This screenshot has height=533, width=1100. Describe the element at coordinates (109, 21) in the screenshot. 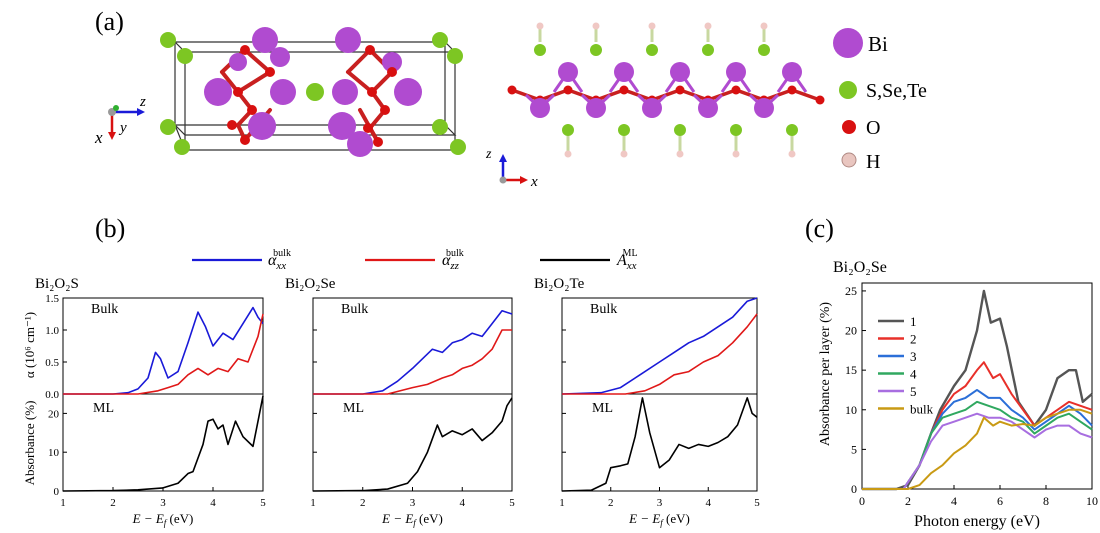

I see `panel-label-a: (a)` at that location.